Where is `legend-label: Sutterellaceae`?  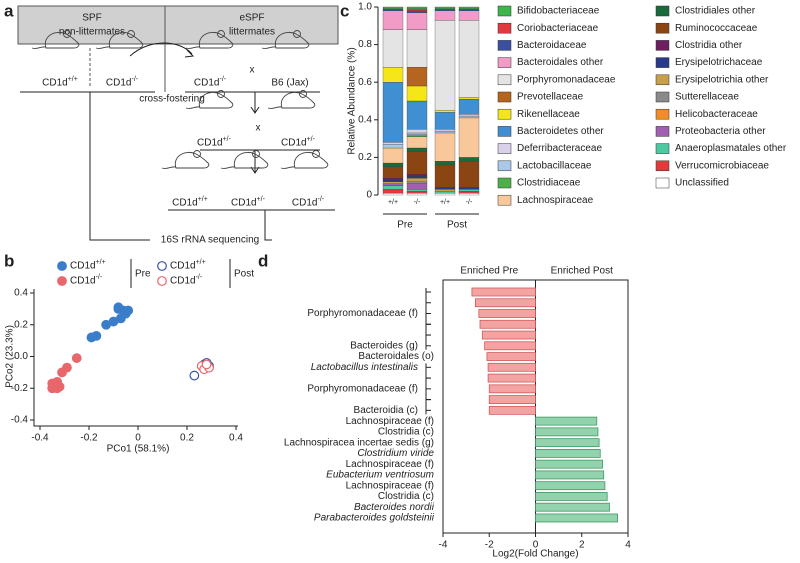 legend-label: Sutterellaceae is located at coordinates (707, 97).